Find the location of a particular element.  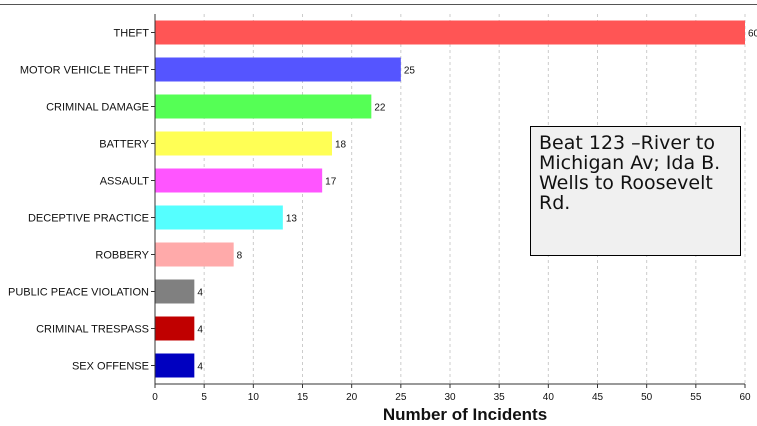

value-label: 60 is located at coordinates (752, 34).